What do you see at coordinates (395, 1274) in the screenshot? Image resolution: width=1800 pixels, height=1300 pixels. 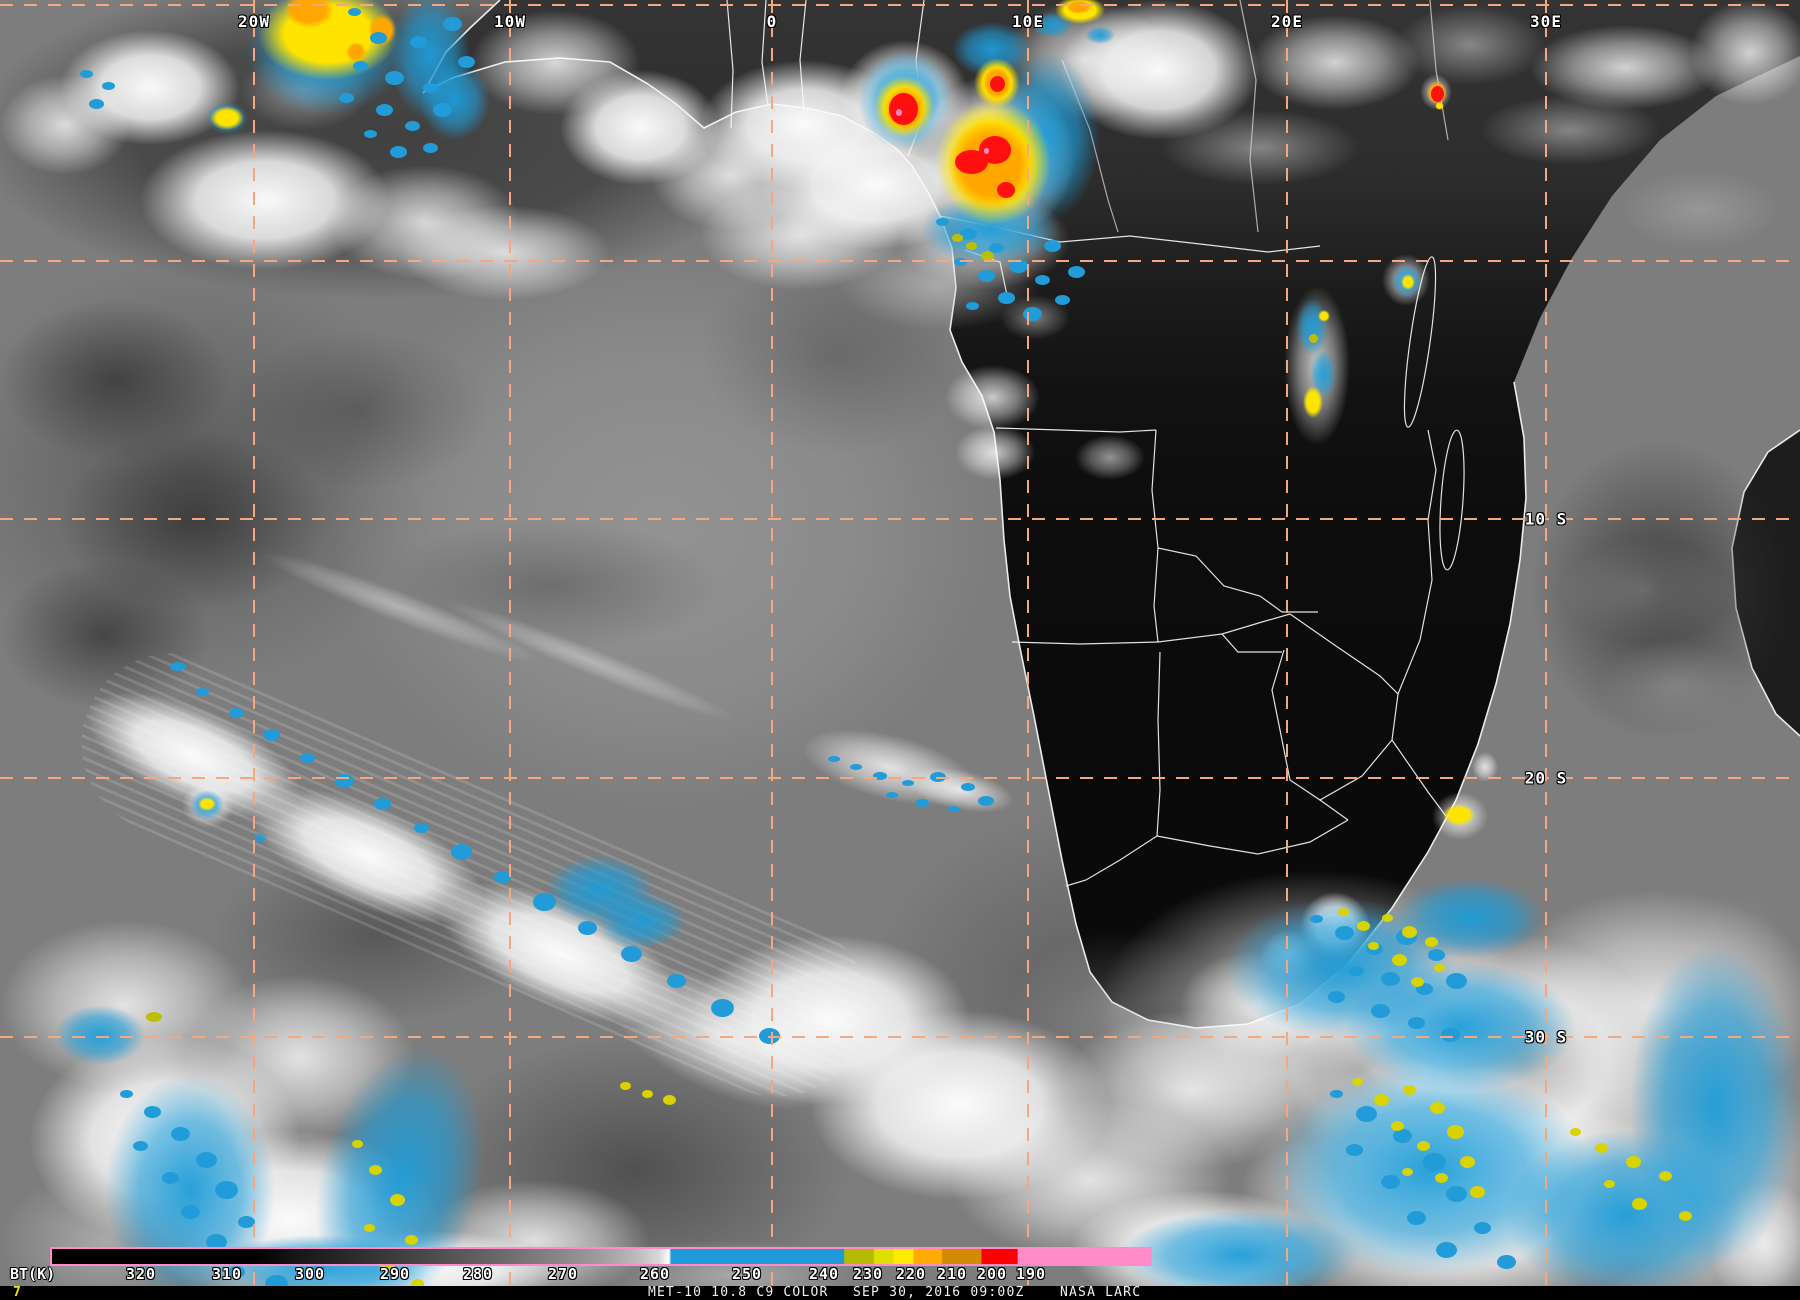 I see `colorbar-tick: 290` at bounding box center [395, 1274].